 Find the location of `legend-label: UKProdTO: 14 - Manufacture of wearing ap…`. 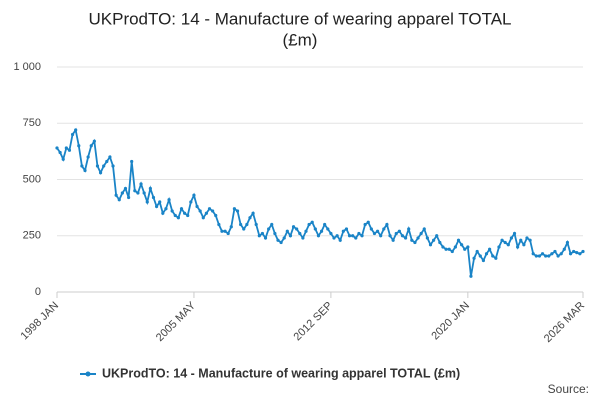

legend-label: UKProdTO: 14 - Manufacture of wearing ap… is located at coordinates (281, 373).